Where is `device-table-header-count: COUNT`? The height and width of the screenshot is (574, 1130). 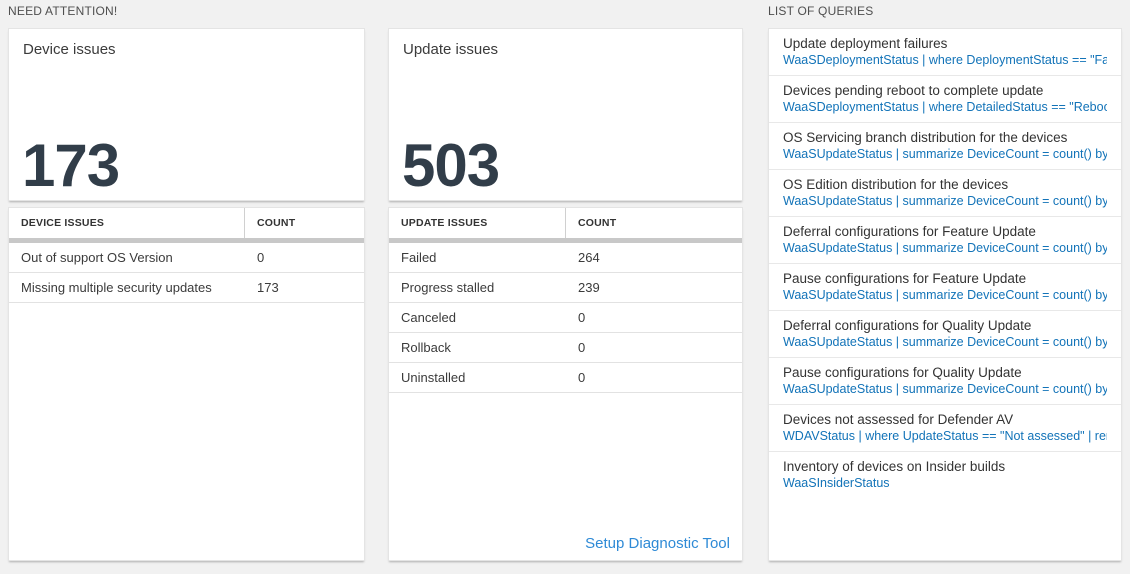
device-table-header-count: COUNT is located at coordinates (276, 223).